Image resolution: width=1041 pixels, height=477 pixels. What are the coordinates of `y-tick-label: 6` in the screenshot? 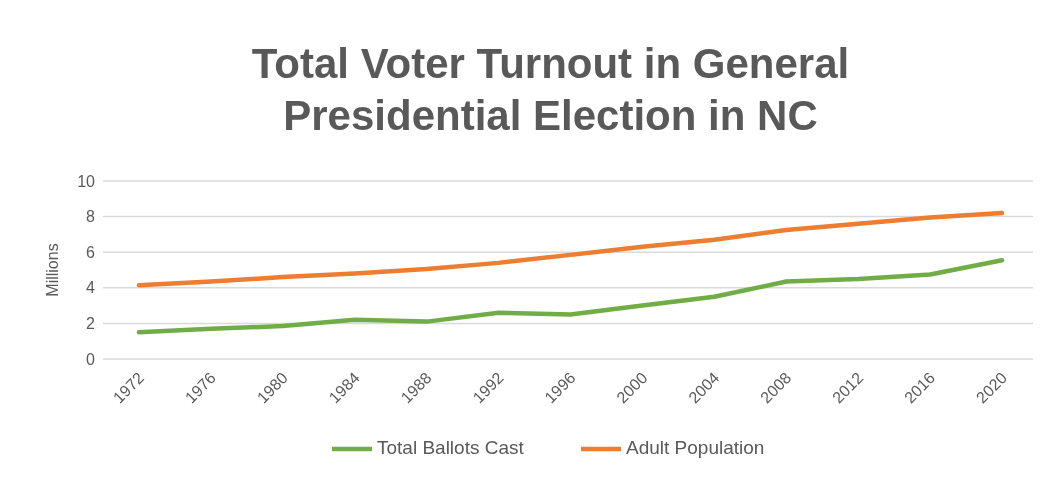 It's located at (91, 252).